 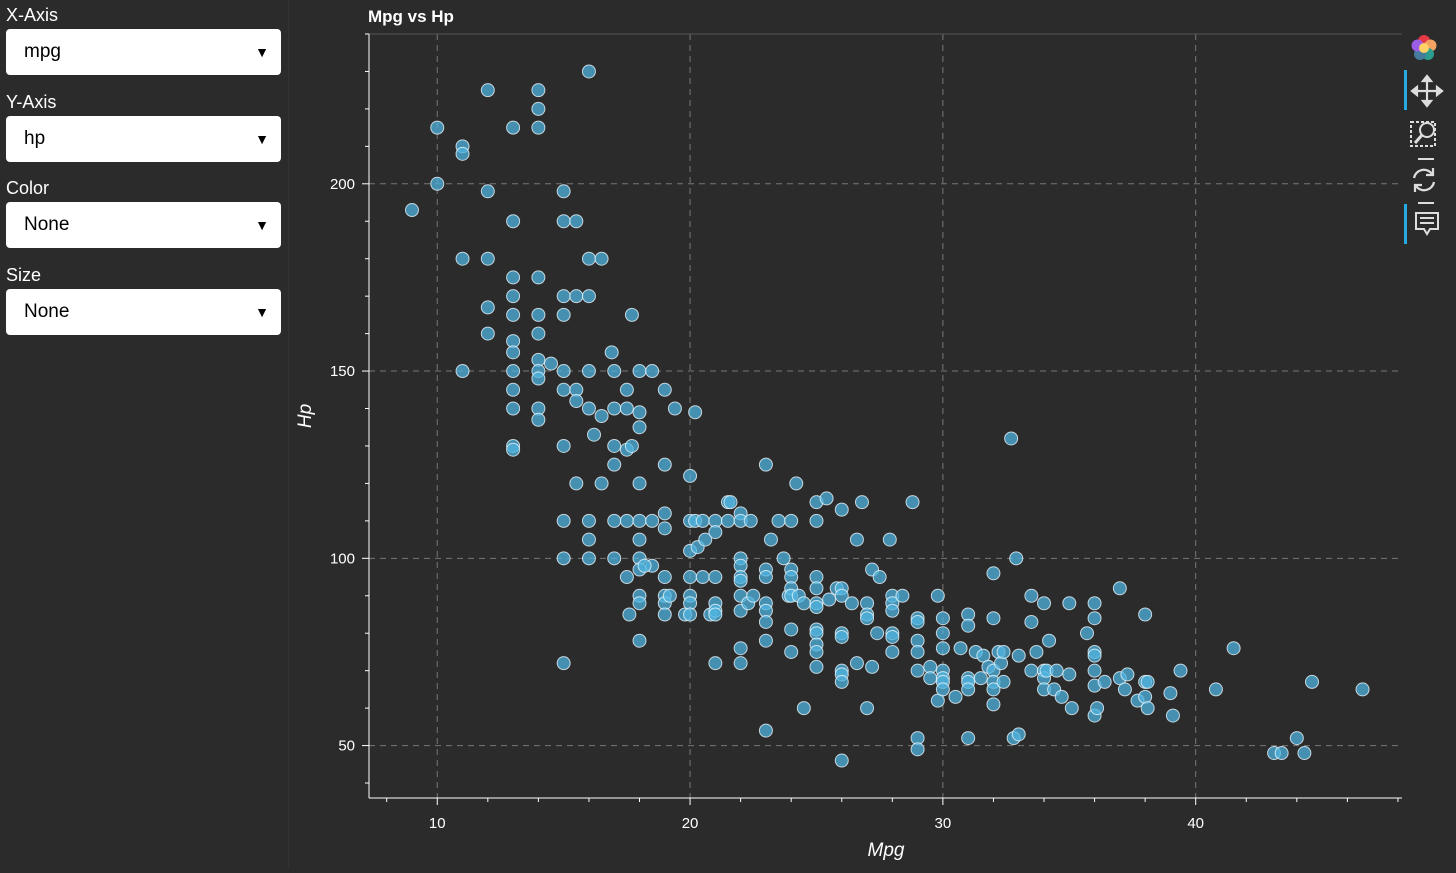 I want to click on y-tick-label: 200, so click(x=342, y=184).